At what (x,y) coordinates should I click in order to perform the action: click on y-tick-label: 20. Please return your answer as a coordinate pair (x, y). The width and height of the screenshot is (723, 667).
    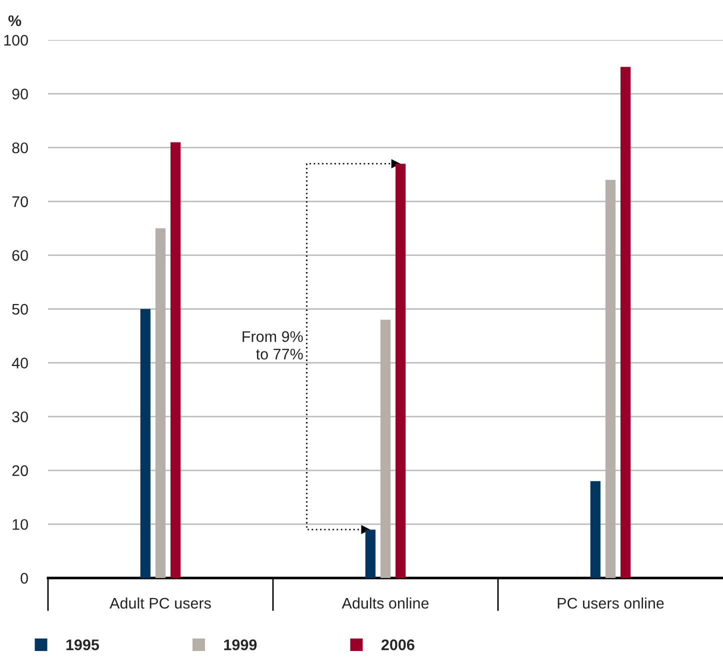
    Looking at the image, I should click on (20, 470).